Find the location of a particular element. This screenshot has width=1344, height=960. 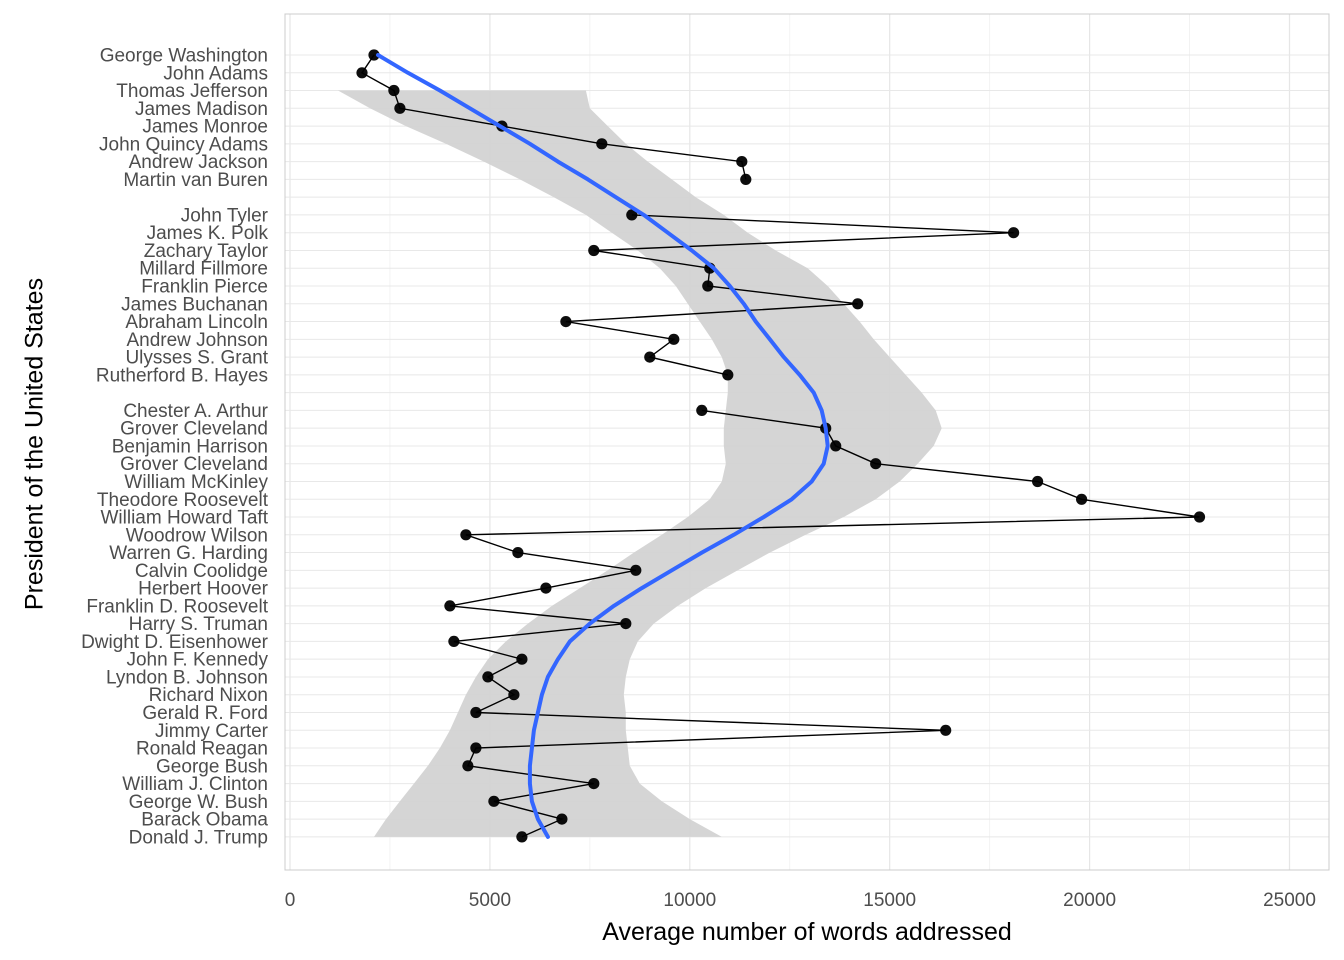

y-tick-label: Ronald Reagan is located at coordinates (202, 749).